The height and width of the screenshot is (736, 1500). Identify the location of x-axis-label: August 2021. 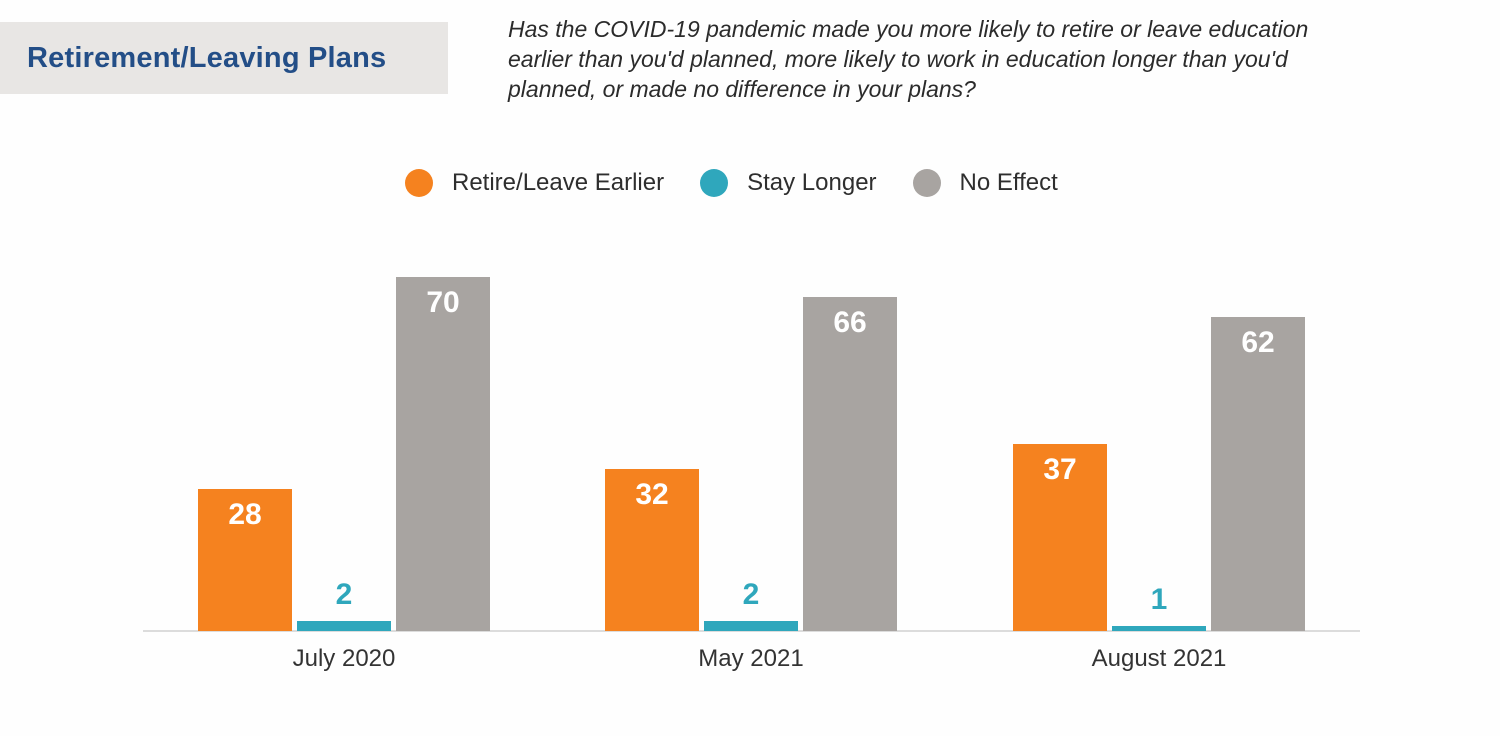
(1159, 658).